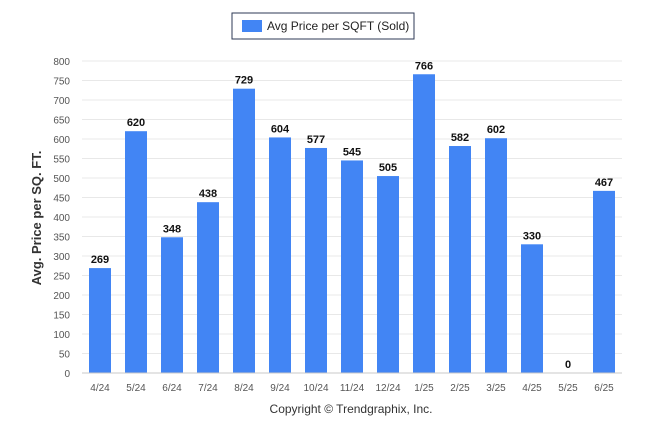  Describe the element at coordinates (65, 355) in the screenshot. I see `y-tick-label: 50` at that location.